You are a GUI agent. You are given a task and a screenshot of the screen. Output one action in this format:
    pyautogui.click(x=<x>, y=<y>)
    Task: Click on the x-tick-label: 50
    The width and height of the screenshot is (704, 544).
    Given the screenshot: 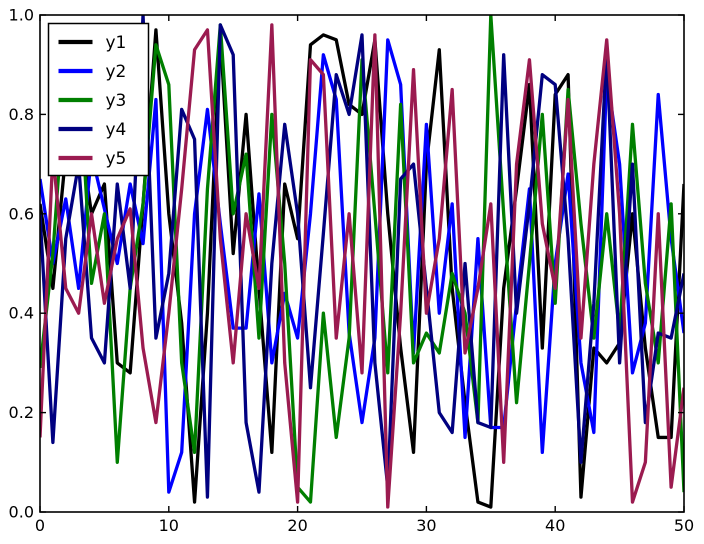 What is the action you would take?
    pyautogui.click(x=684, y=525)
    